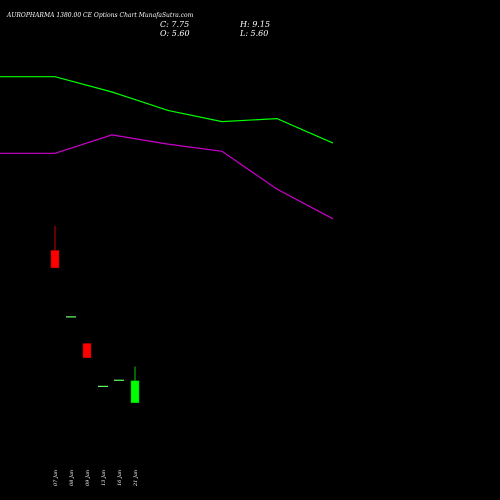 This screenshot has height=500, width=500. Describe the element at coordinates (136, 478) in the screenshot. I see `x-tick-label: 21 Jan` at that location.